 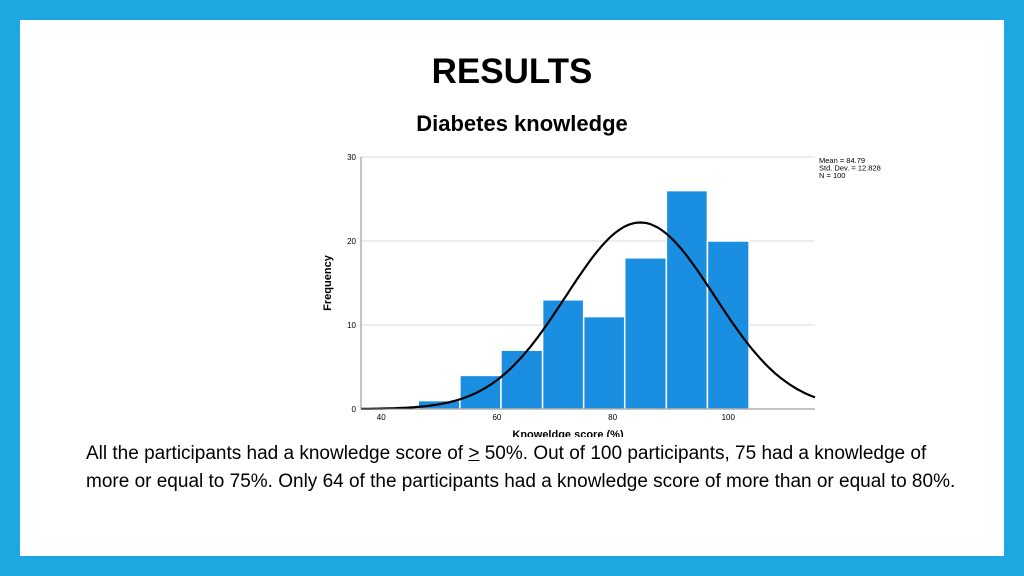 I want to click on x-tick-label: 100, so click(x=729, y=417).